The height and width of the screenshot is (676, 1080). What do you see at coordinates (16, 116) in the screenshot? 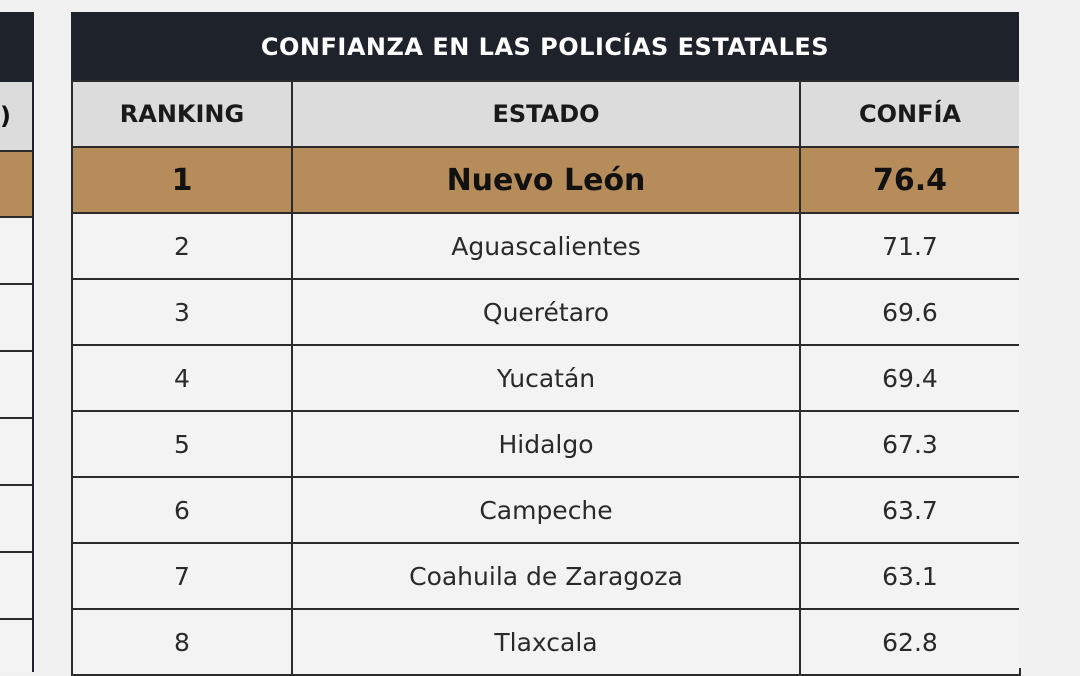
I see `adjacent-table-header` at bounding box center [16, 116].